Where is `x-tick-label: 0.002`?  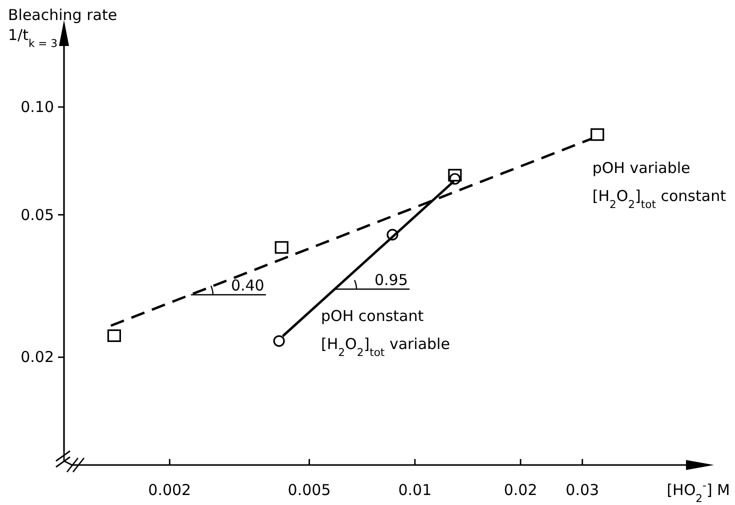
x-tick-label: 0.002 is located at coordinates (170, 490).